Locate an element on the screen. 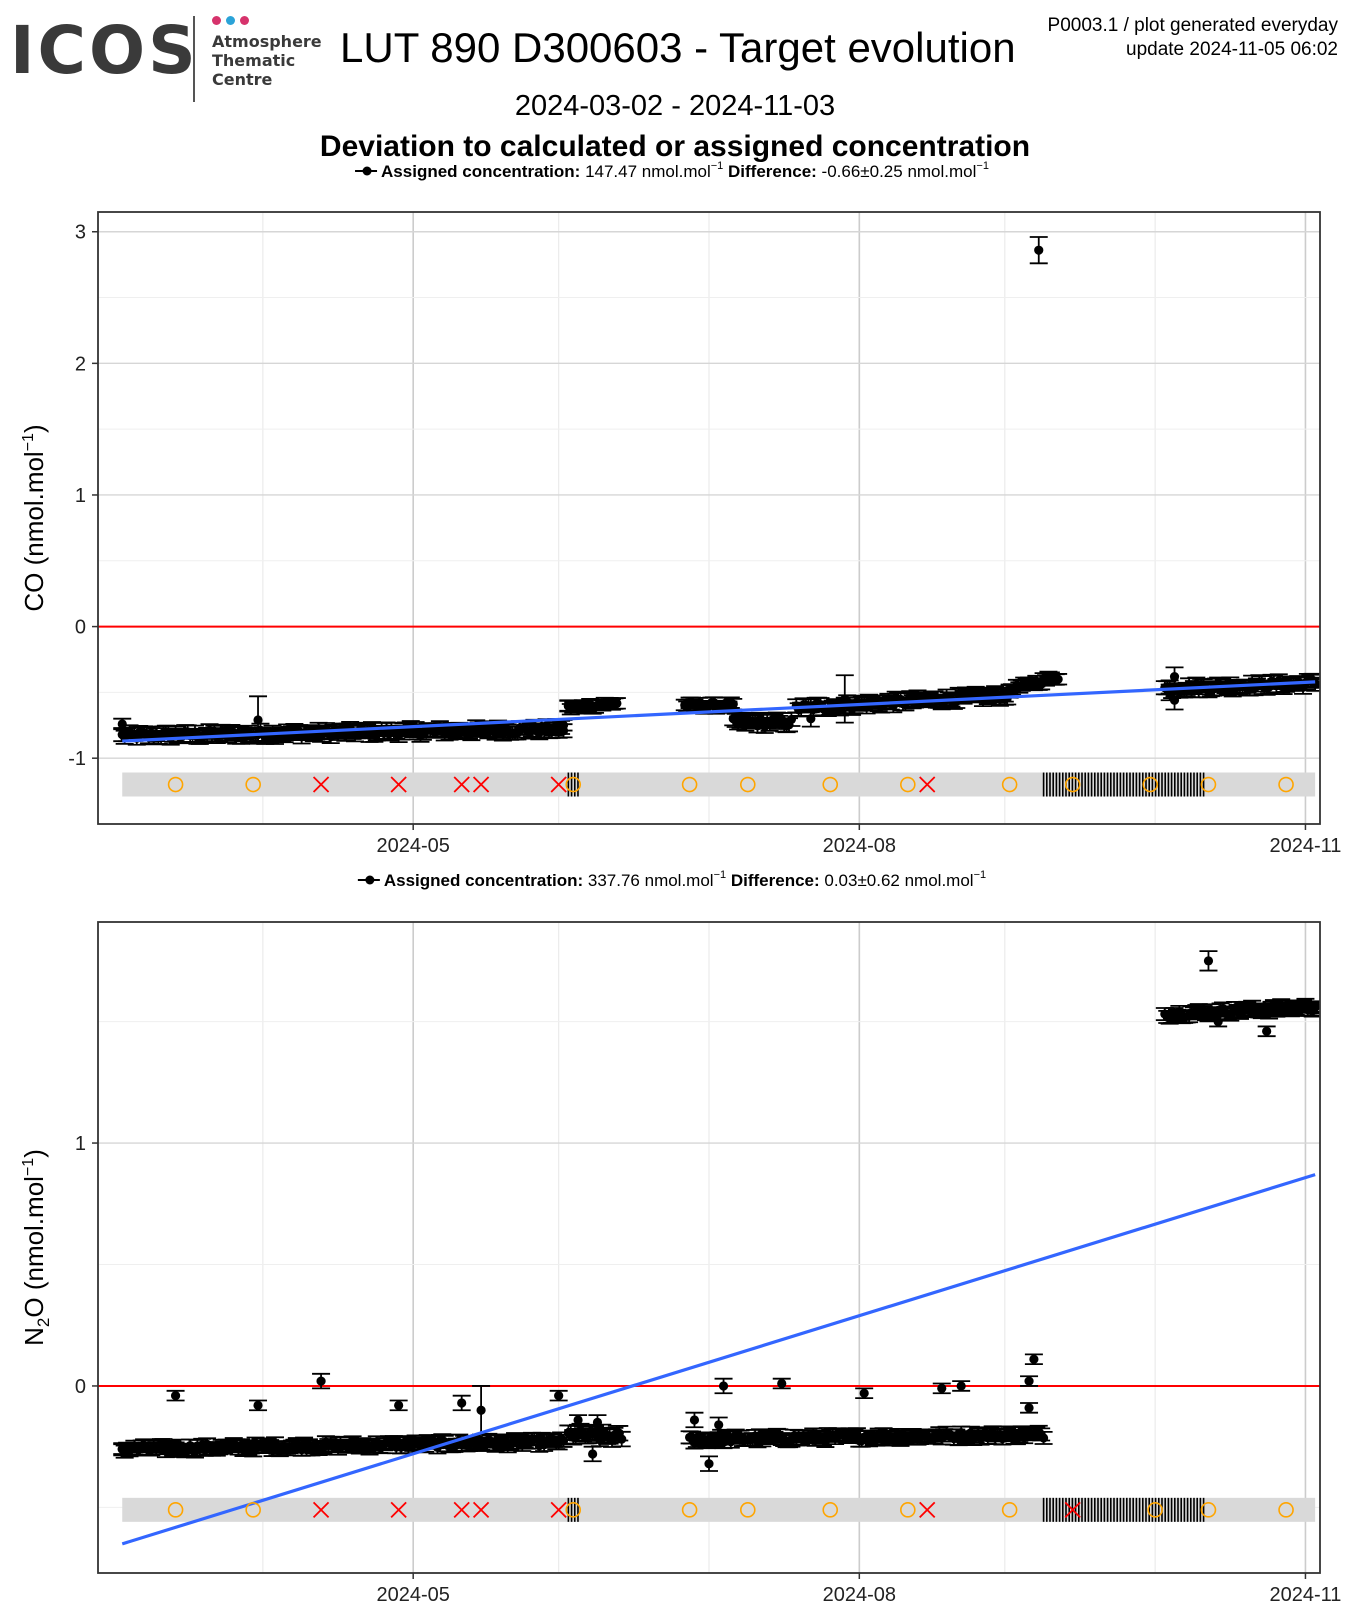 This screenshot has height=1620, width=1350. hatch-range is located at coordinates (1123, 784).